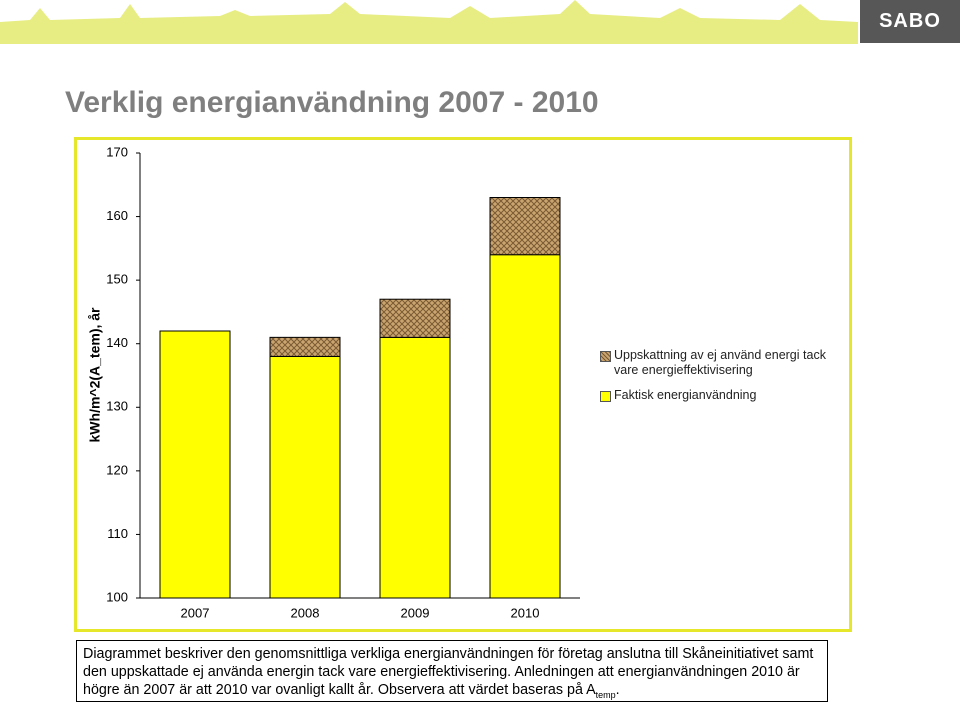  What do you see at coordinates (617, 690) in the screenshot?
I see `caption-end: .` at bounding box center [617, 690].